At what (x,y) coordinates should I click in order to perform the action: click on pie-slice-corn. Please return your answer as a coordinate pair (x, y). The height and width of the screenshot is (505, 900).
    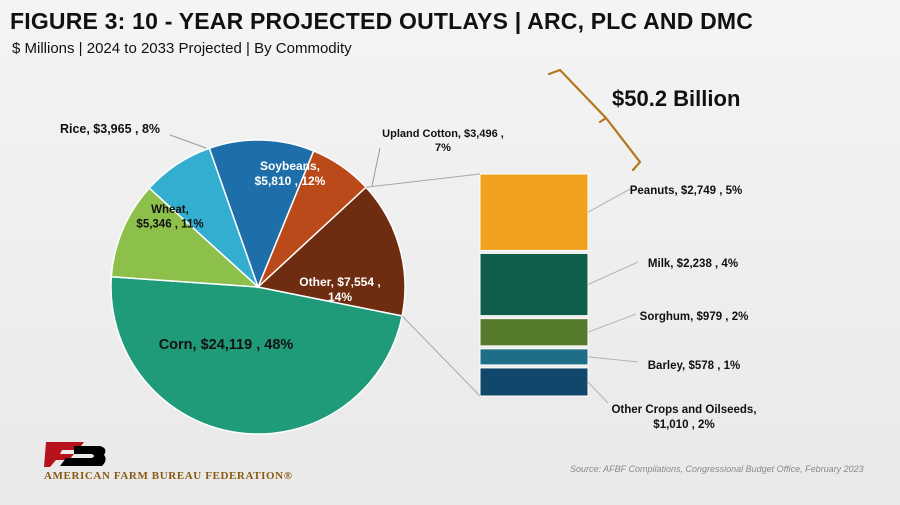
    Looking at the image, I should click on (257, 355).